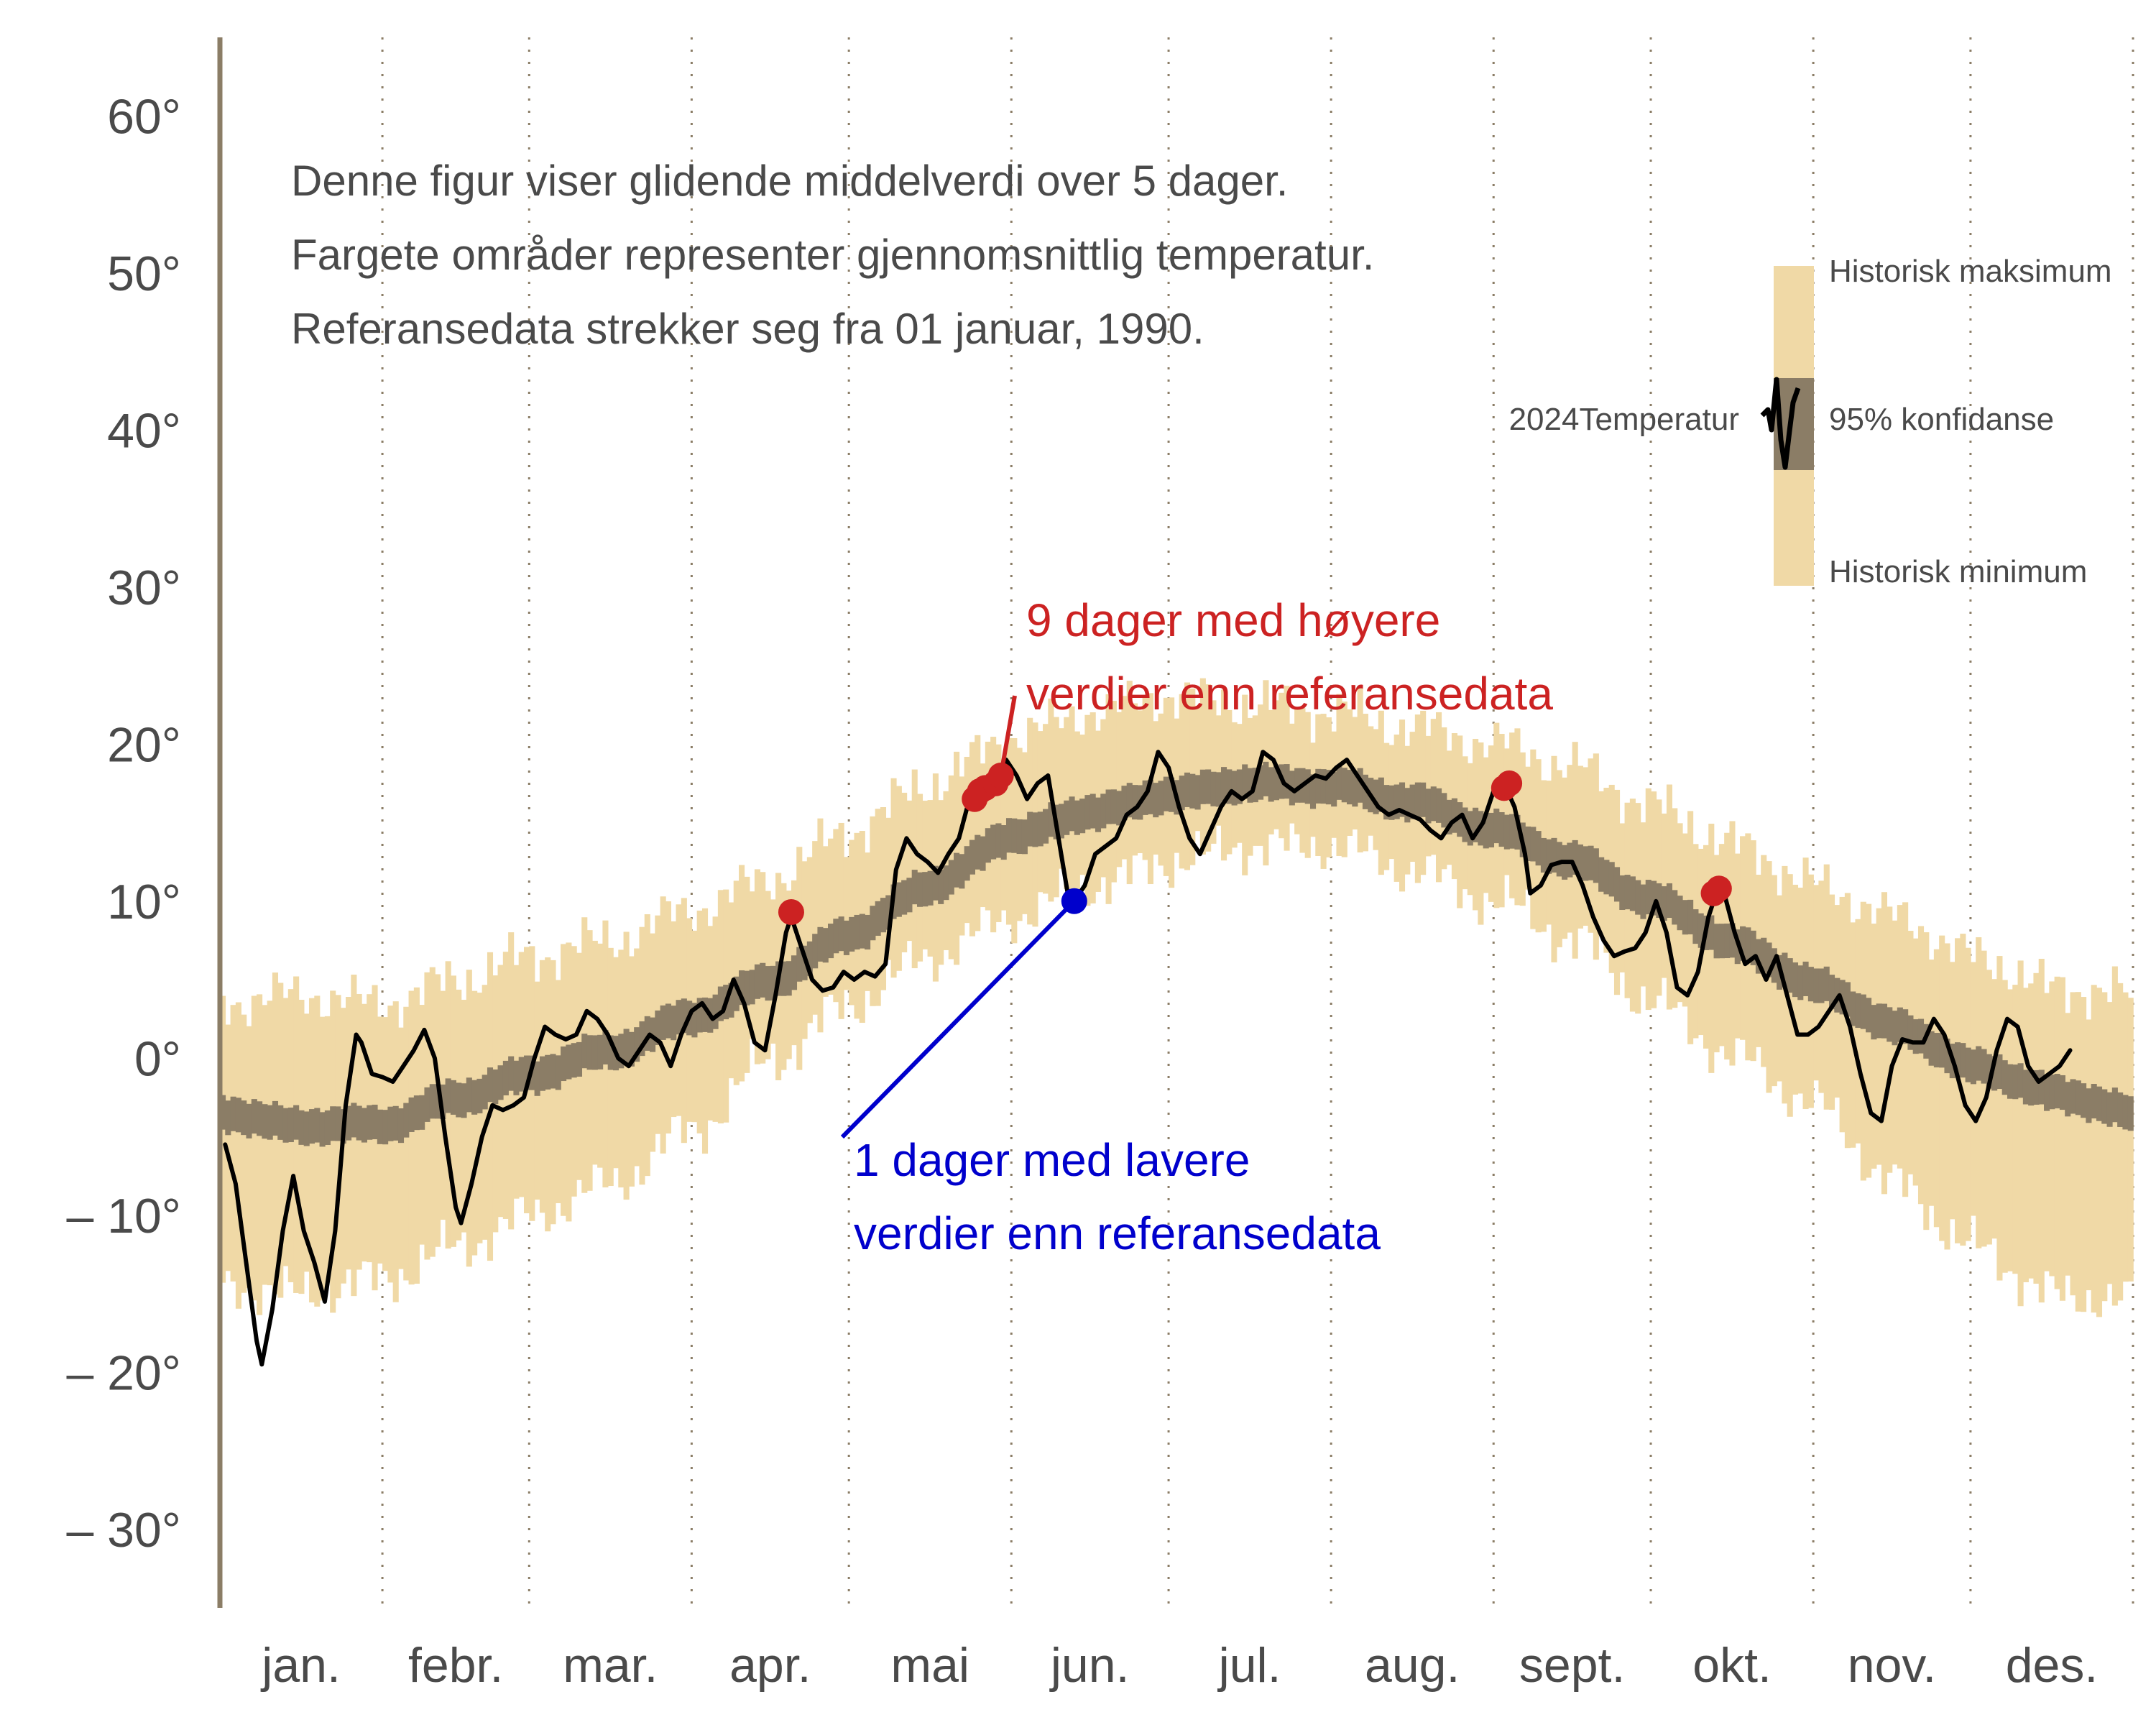 This screenshot has height=1725, width=2156. Describe the element at coordinates (610, 1665) in the screenshot. I see `x-tick-label: mar.` at that location.